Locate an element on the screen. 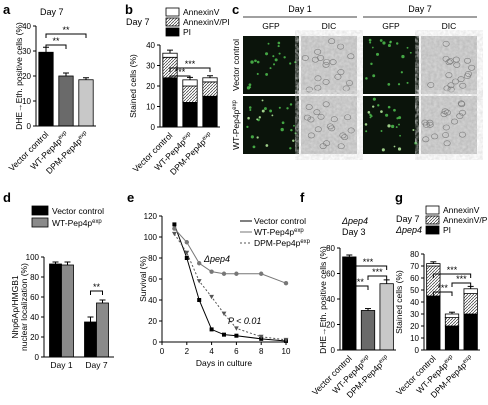 The width and height of the screenshot is (488, 405). panel-label-e: e is located at coordinates (130, 197).